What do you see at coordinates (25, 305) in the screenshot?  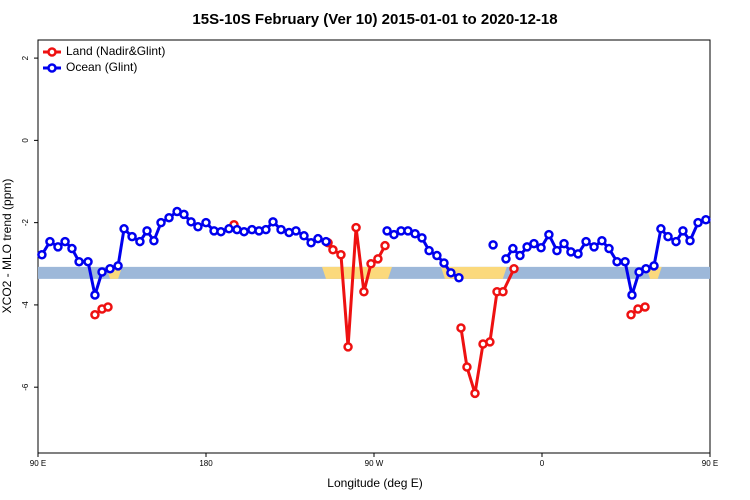 I see `y-tick-label: -4` at bounding box center [25, 305].